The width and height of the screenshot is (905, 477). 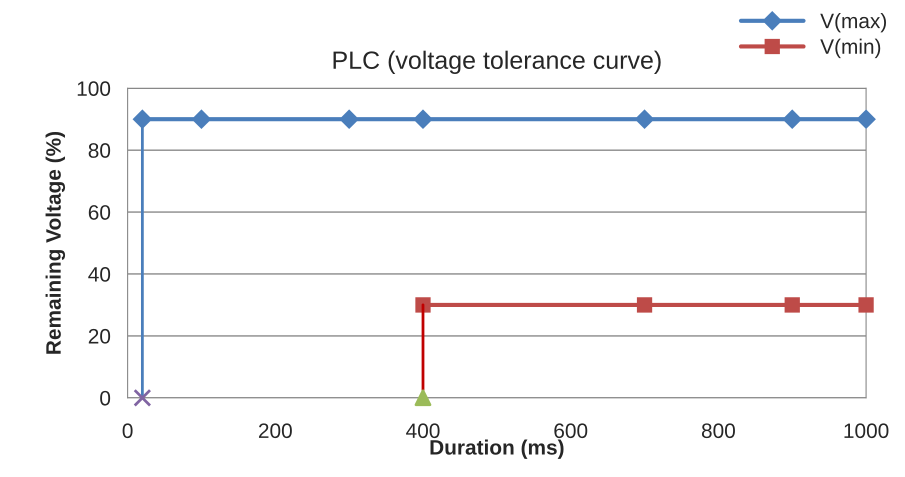 What do you see at coordinates (99, 150) in the screenshot?
I see `y-tick-label: 80` at bounding box center [99, 150].